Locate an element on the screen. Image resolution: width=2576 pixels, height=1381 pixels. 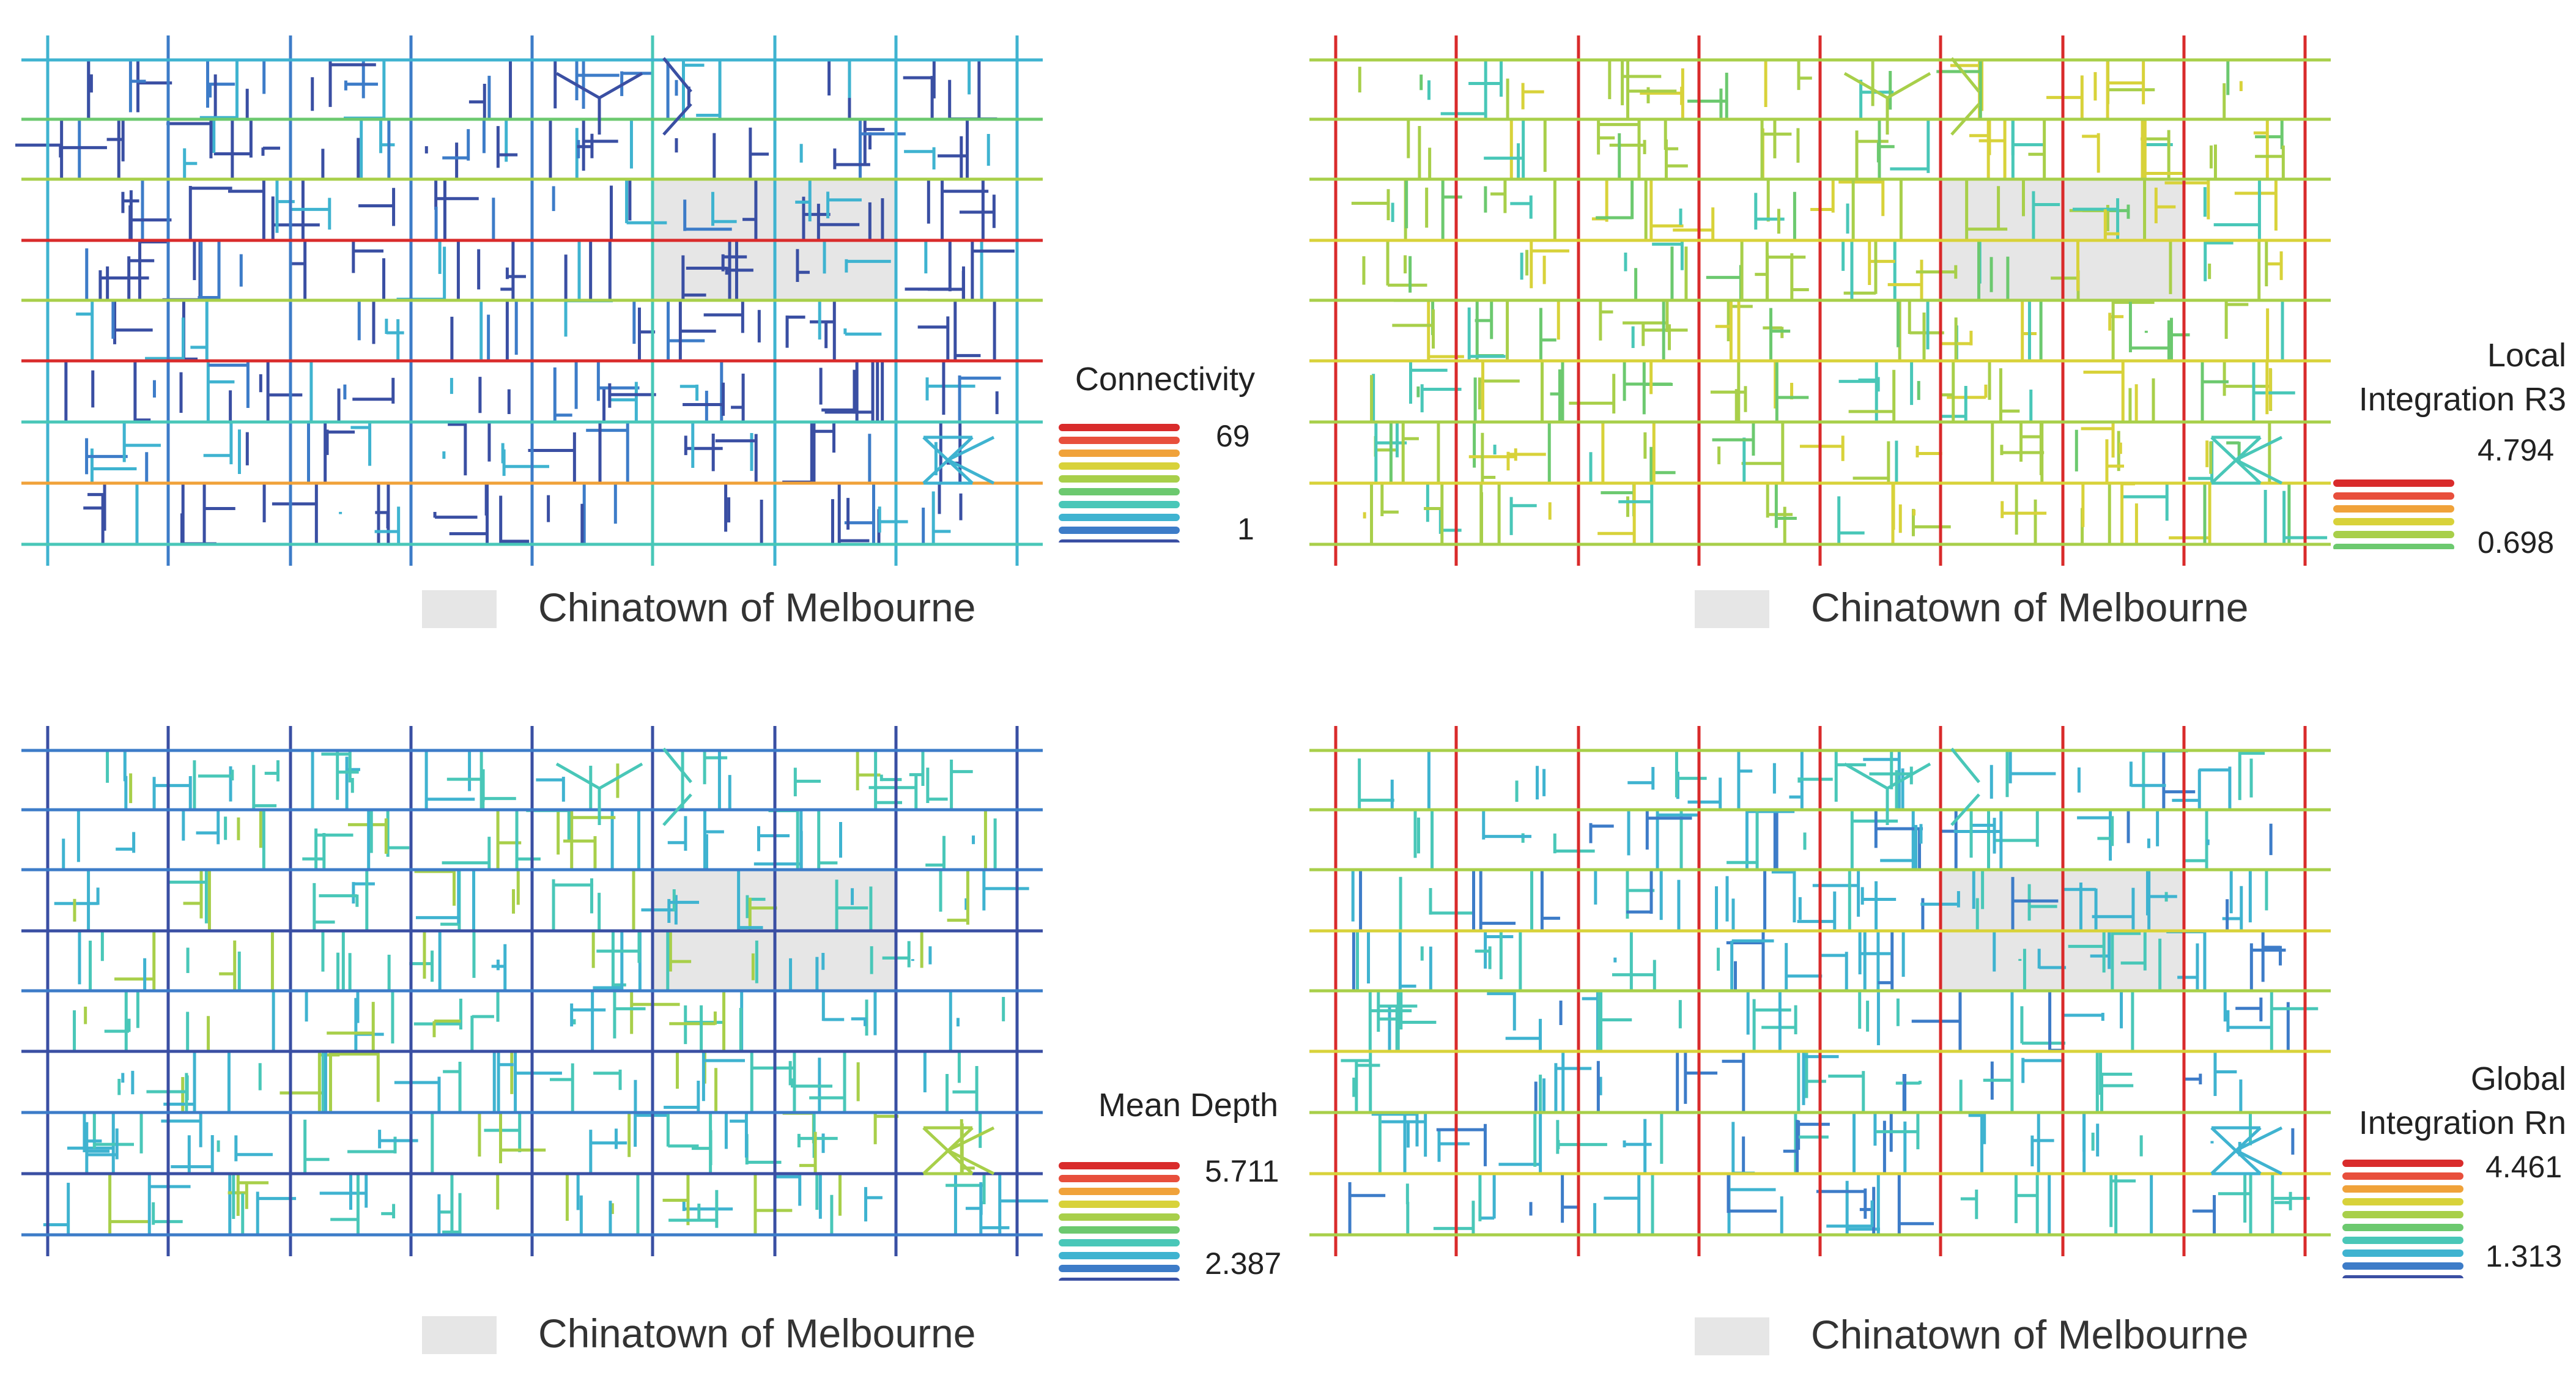
legend-title: Local Integration R3 is located at coordinates (2462, 378).